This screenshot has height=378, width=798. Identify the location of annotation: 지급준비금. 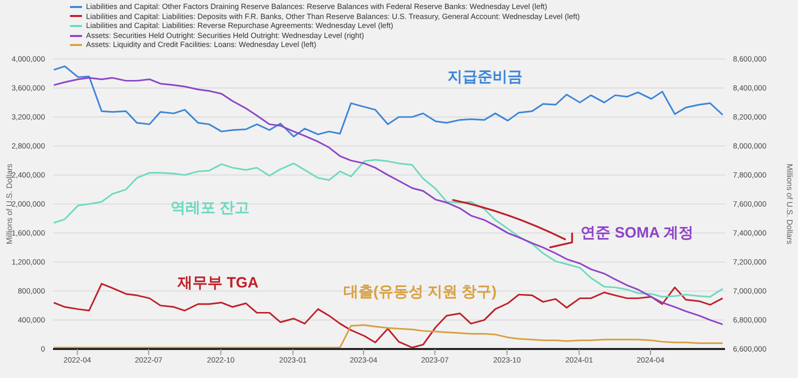
(485, 77).